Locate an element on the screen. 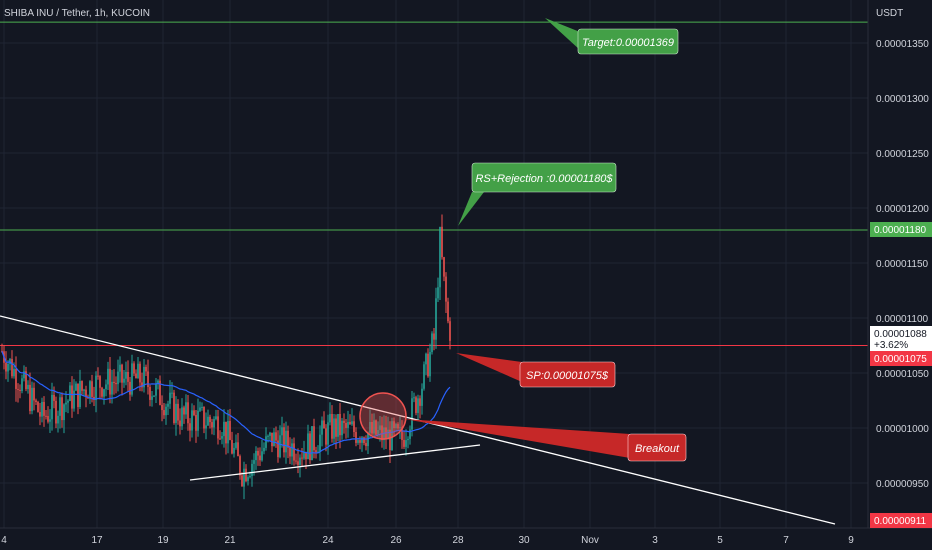  y-tick-label: 0.00001200 is located at coordinates (902, 209).